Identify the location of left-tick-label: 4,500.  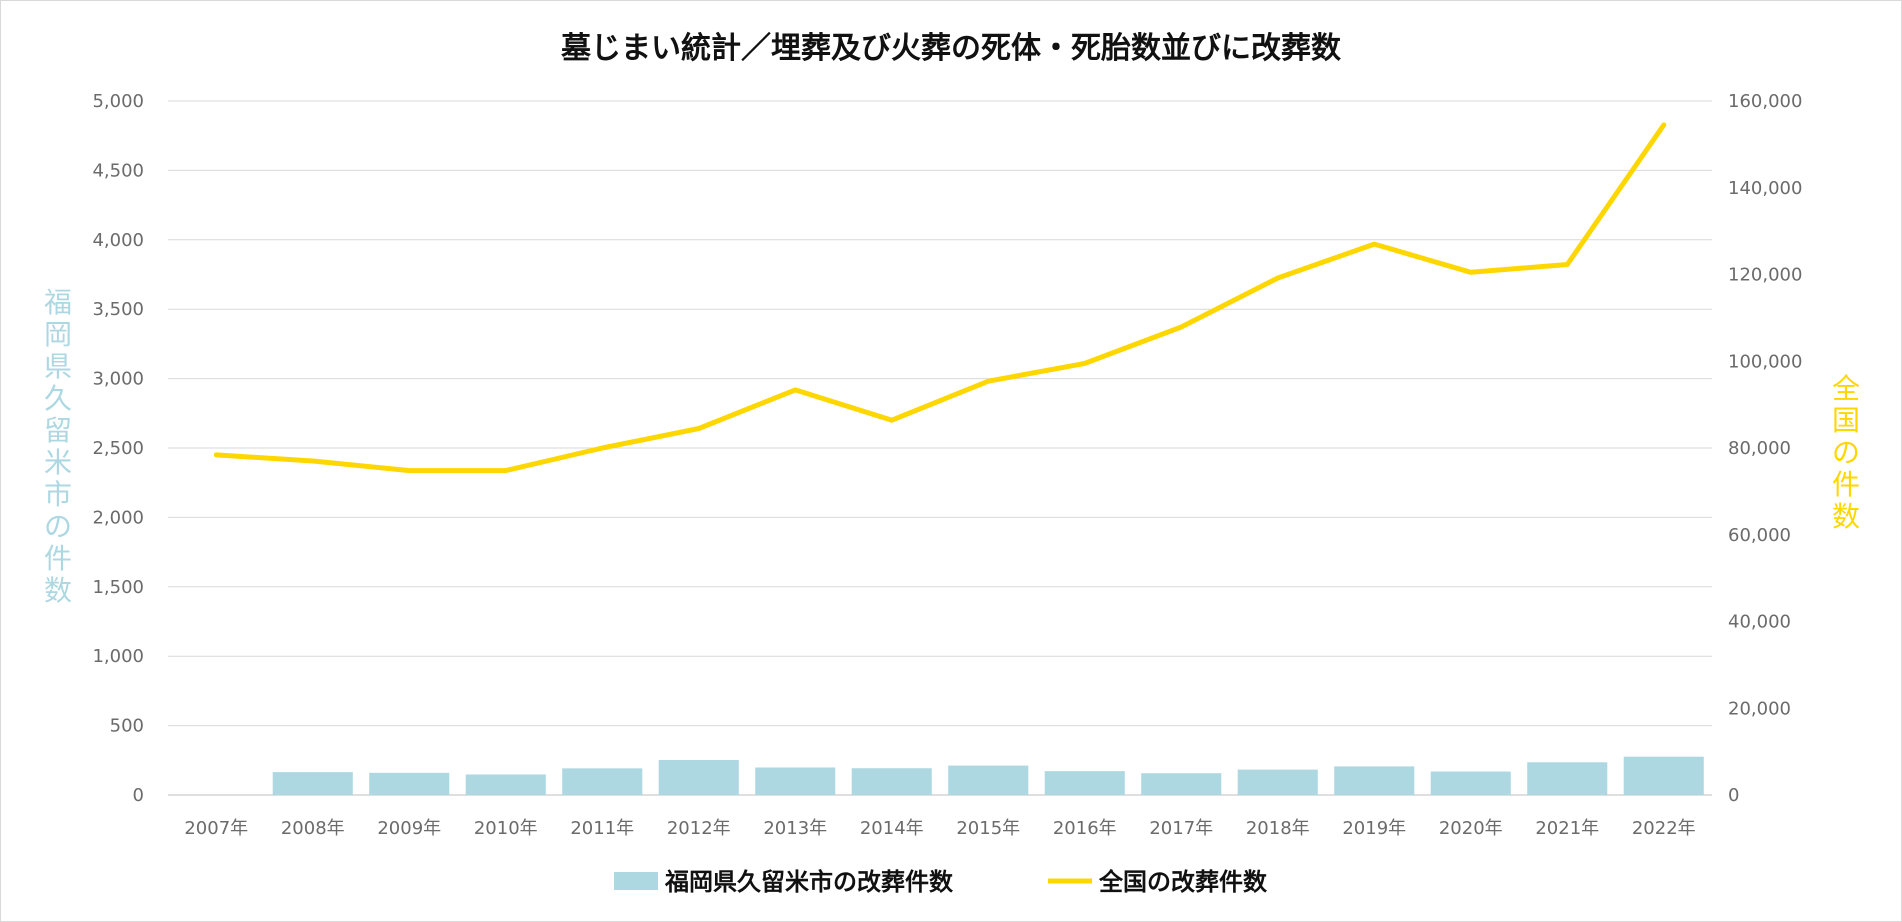
(118, 170).